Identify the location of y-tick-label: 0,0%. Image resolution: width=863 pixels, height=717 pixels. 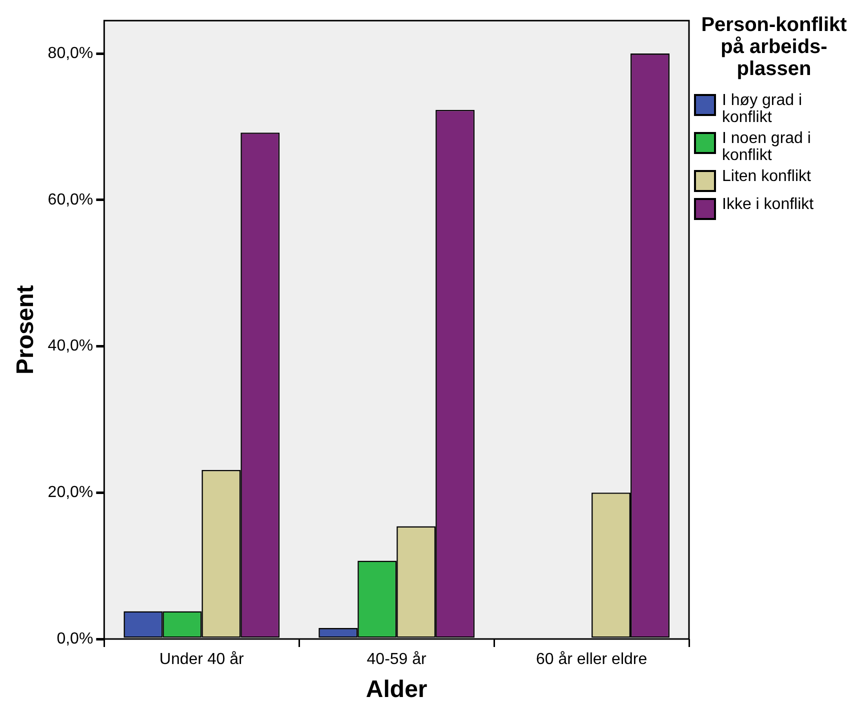
(75, 639).